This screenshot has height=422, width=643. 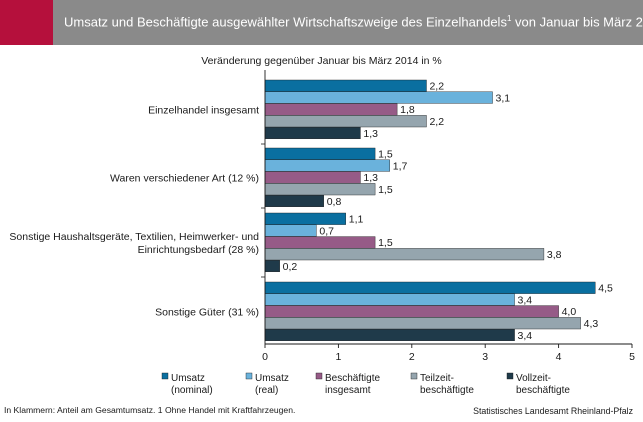 What do you see at coordinates (632, 357) in the screenshot?
I see `x-tick-label: 5` at bounding box center [632, 357].